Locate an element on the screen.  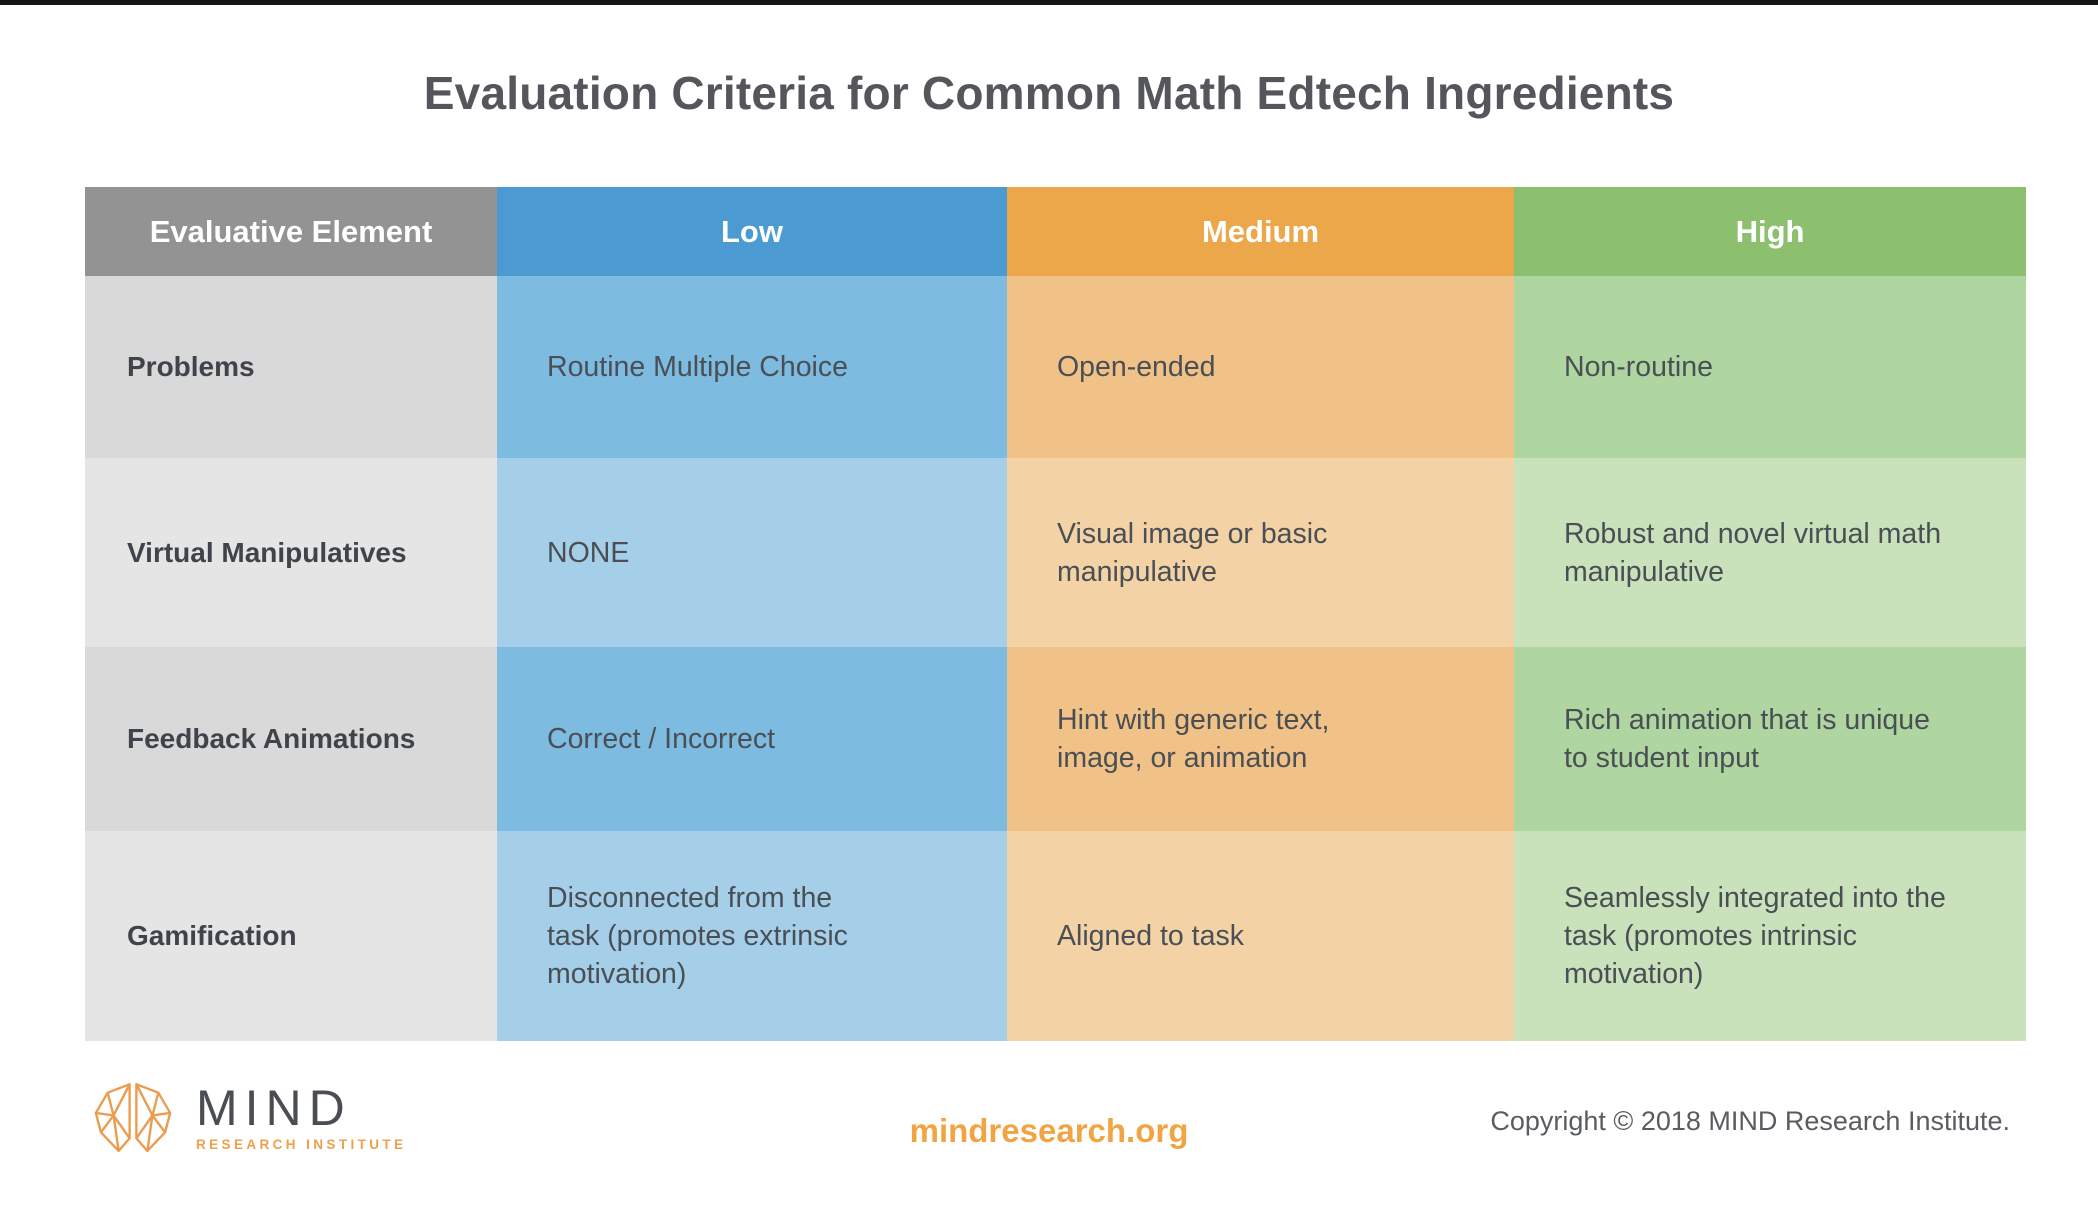
website-link: mindresearch.org is located at coordinates (1049, 1130).